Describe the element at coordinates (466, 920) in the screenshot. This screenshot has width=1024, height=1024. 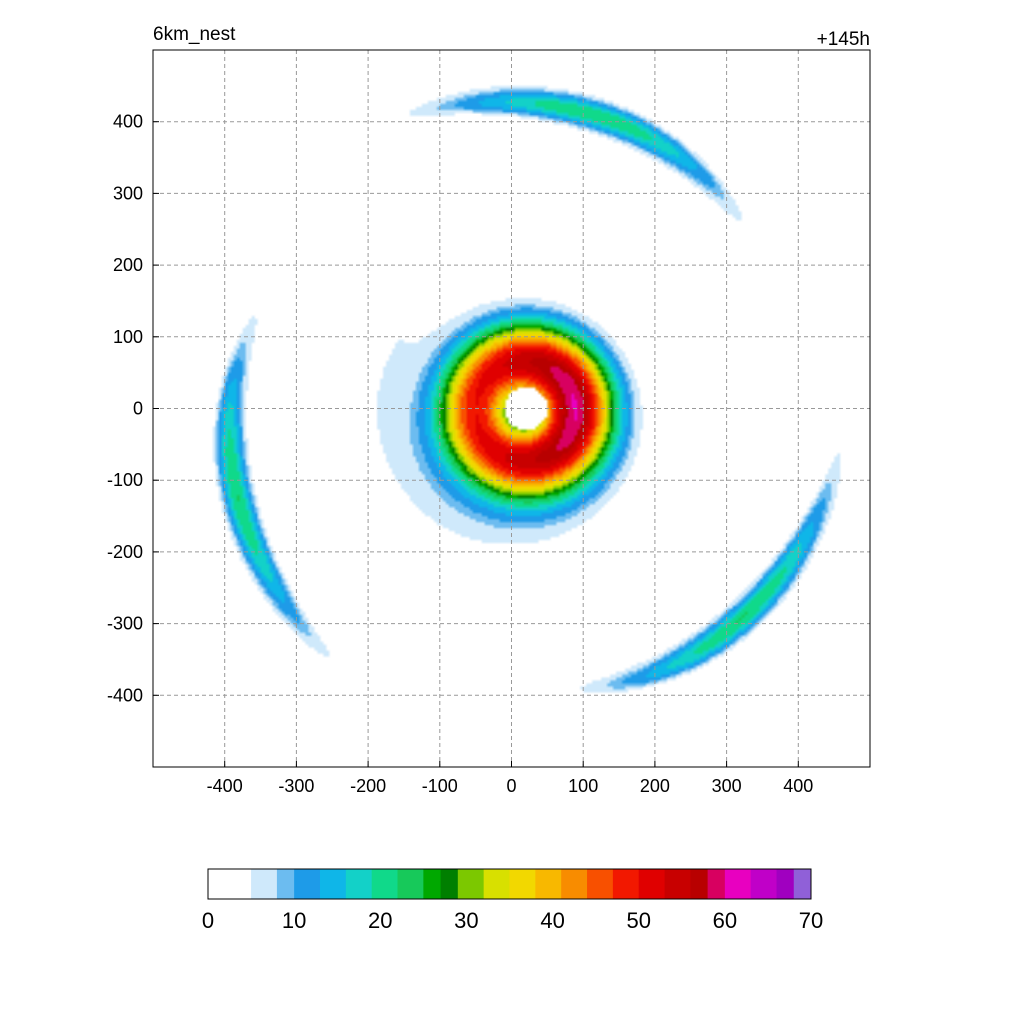
I see `colorbar-tick-label: 30` at that location.